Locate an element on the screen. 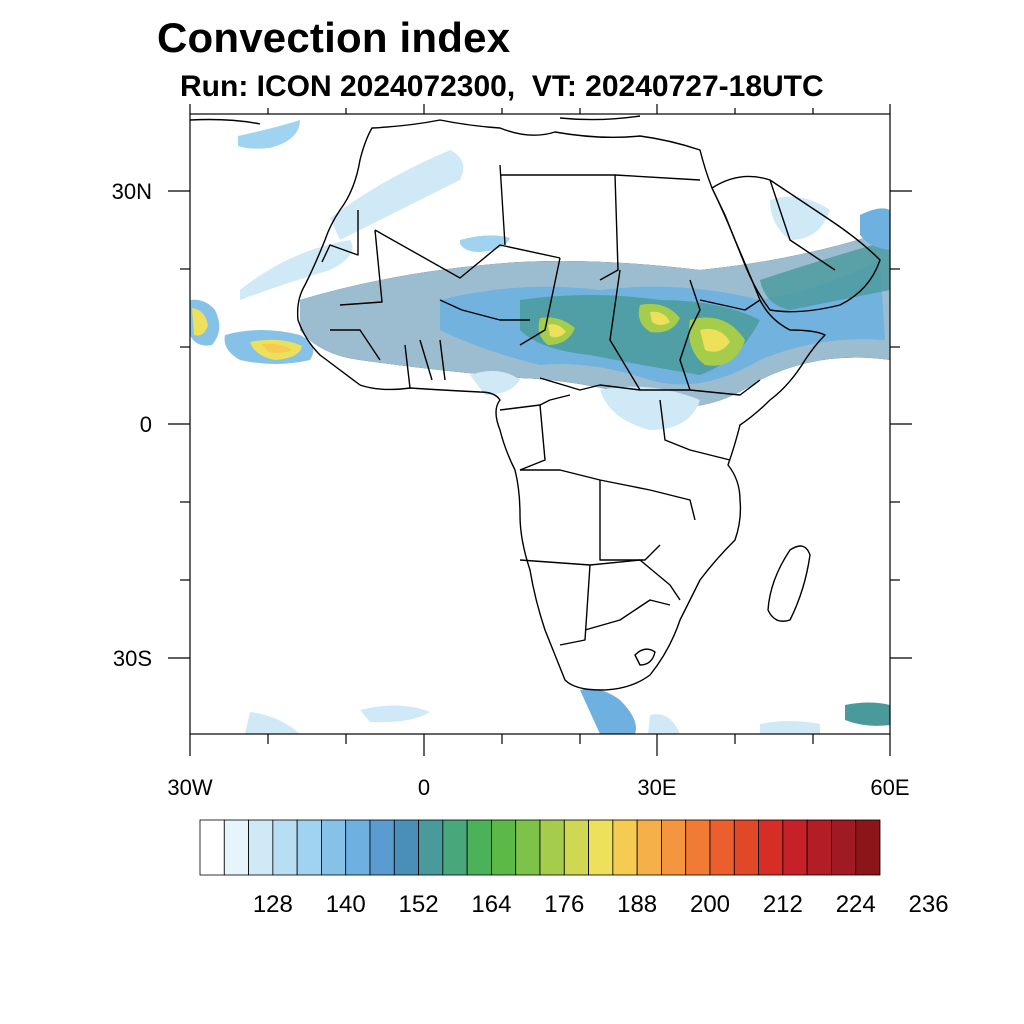  colorbar-tick-label: 164 is located at coordinates (491, 904).